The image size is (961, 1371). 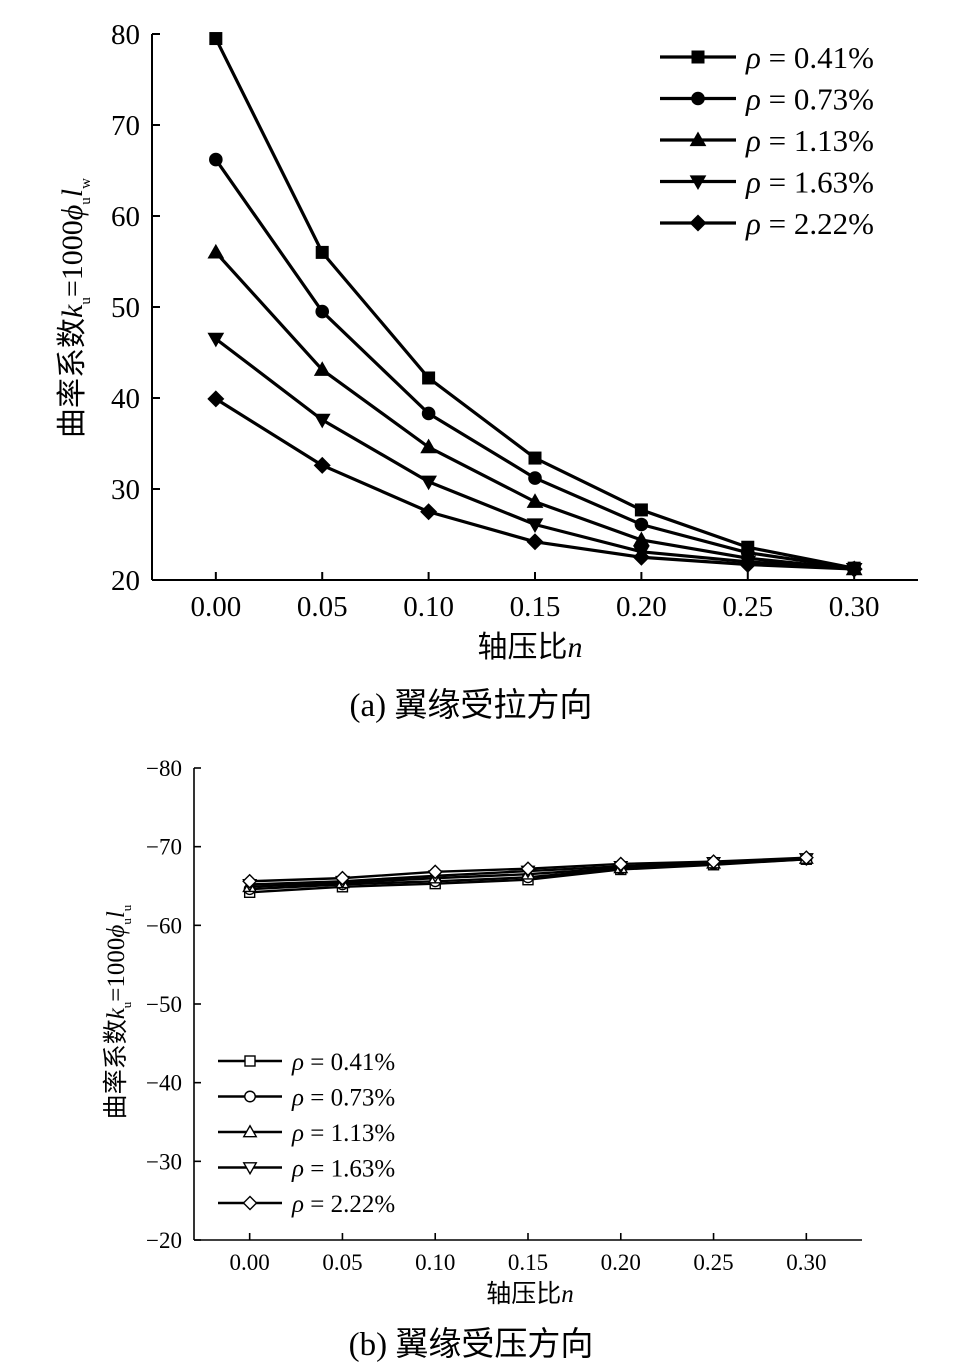 I want to click on chart-a-y-formula-l-sub: w, so click(x=86, y=183).